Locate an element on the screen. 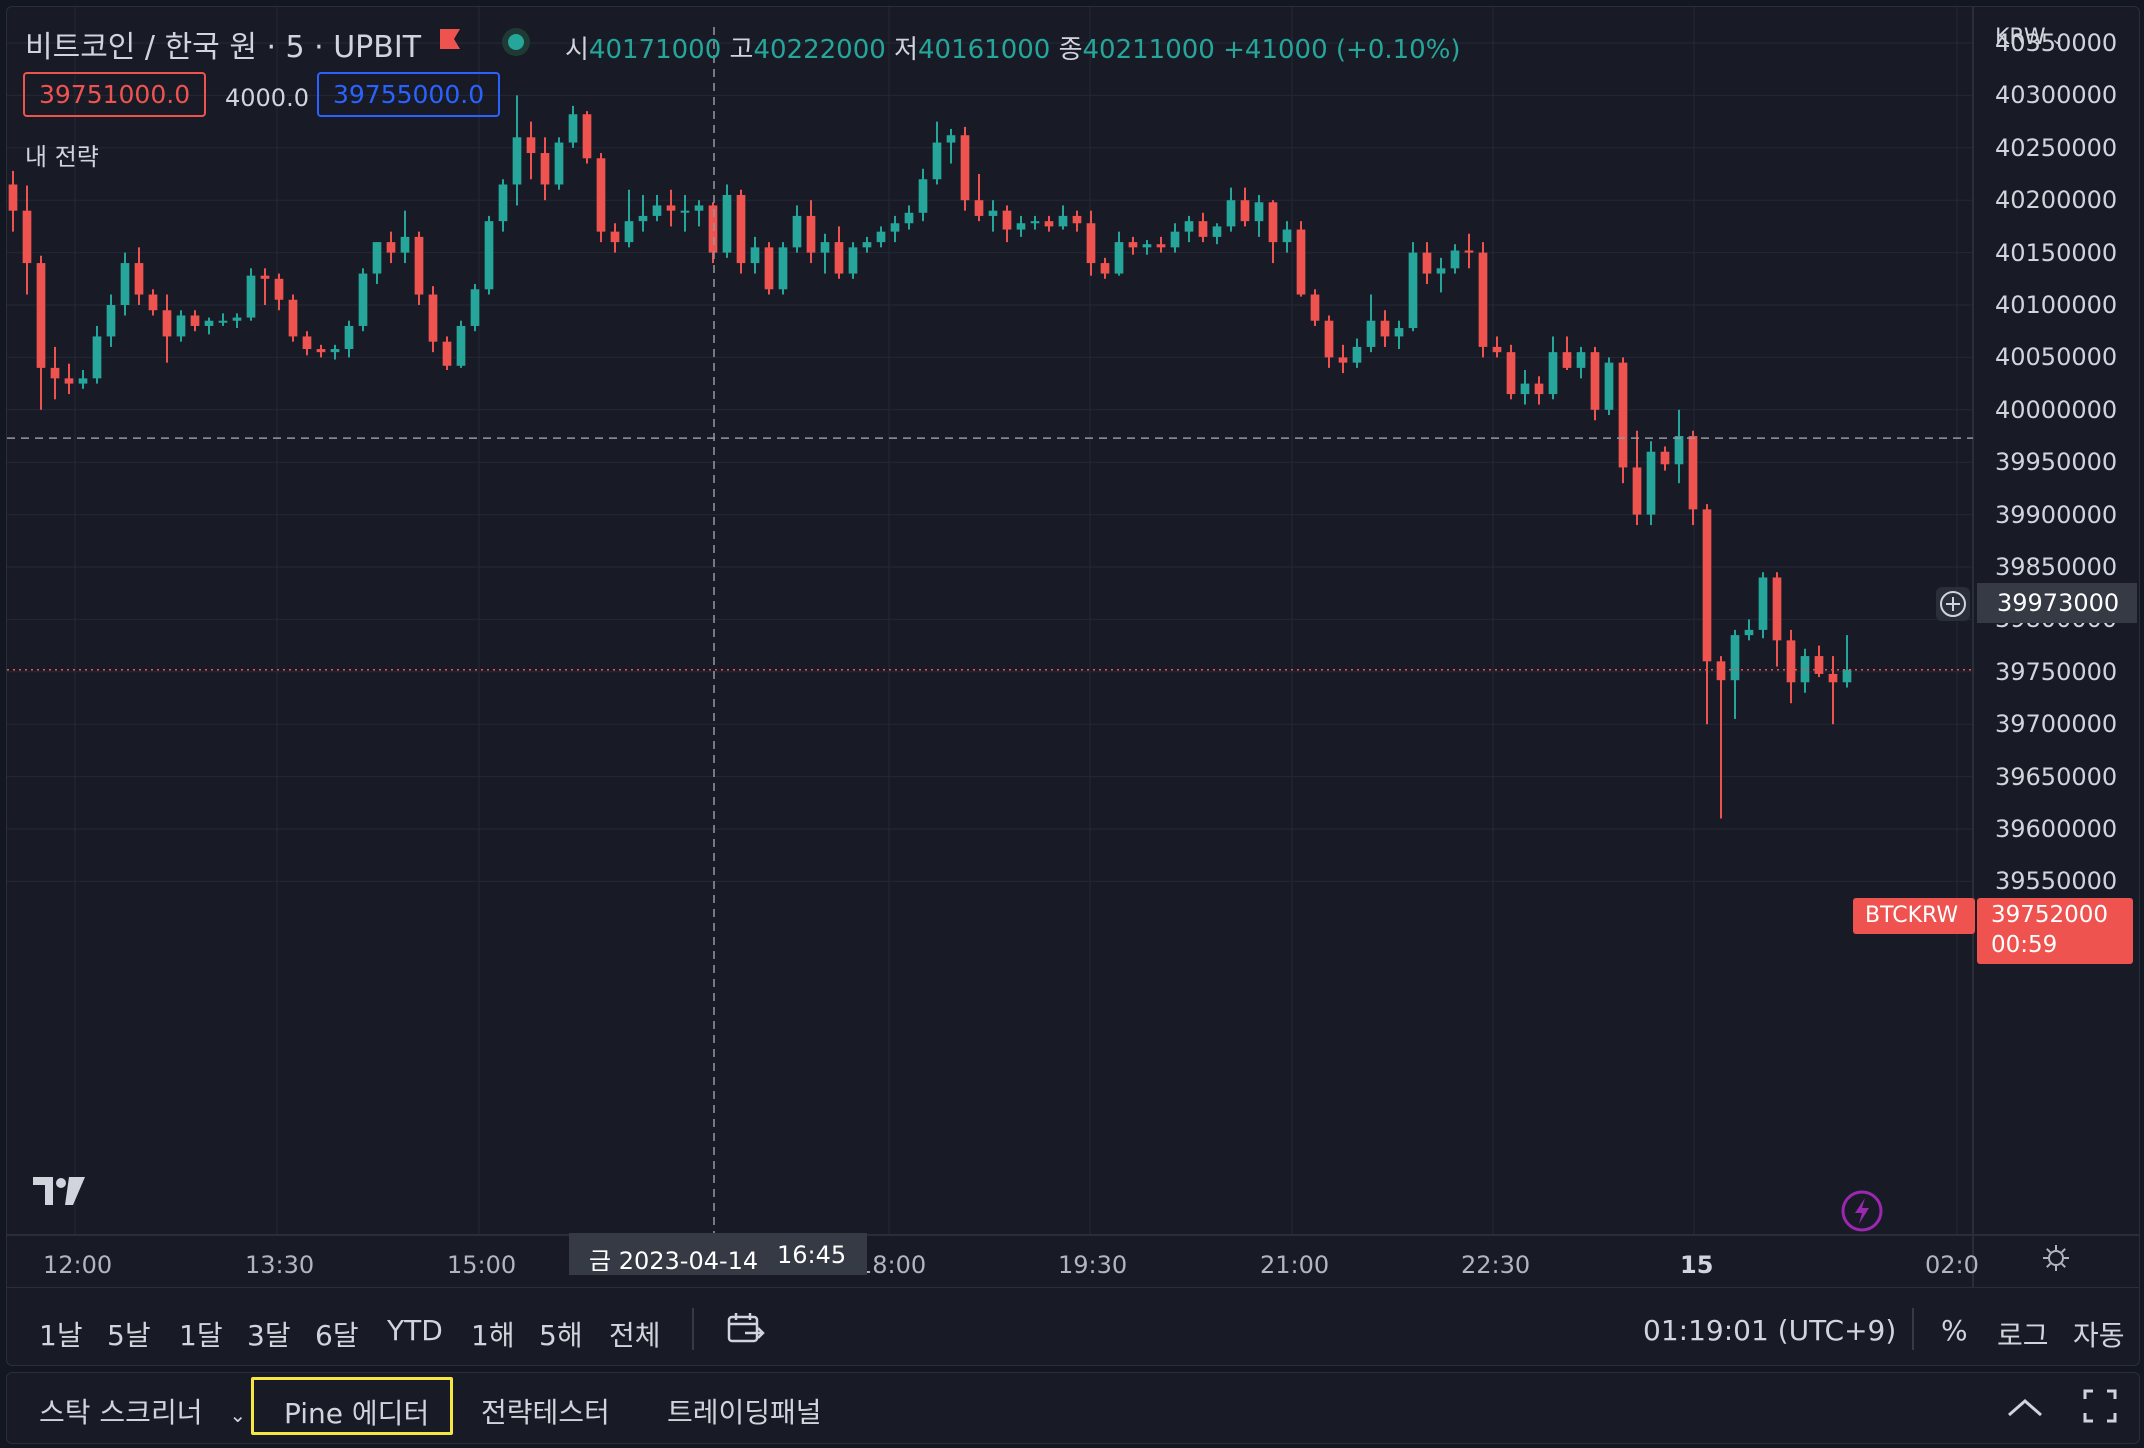 The width and height of the screenshot is (2144, 1448). tab-pine-editor: Pine 에디터 is located at coordinates (352, 1406).